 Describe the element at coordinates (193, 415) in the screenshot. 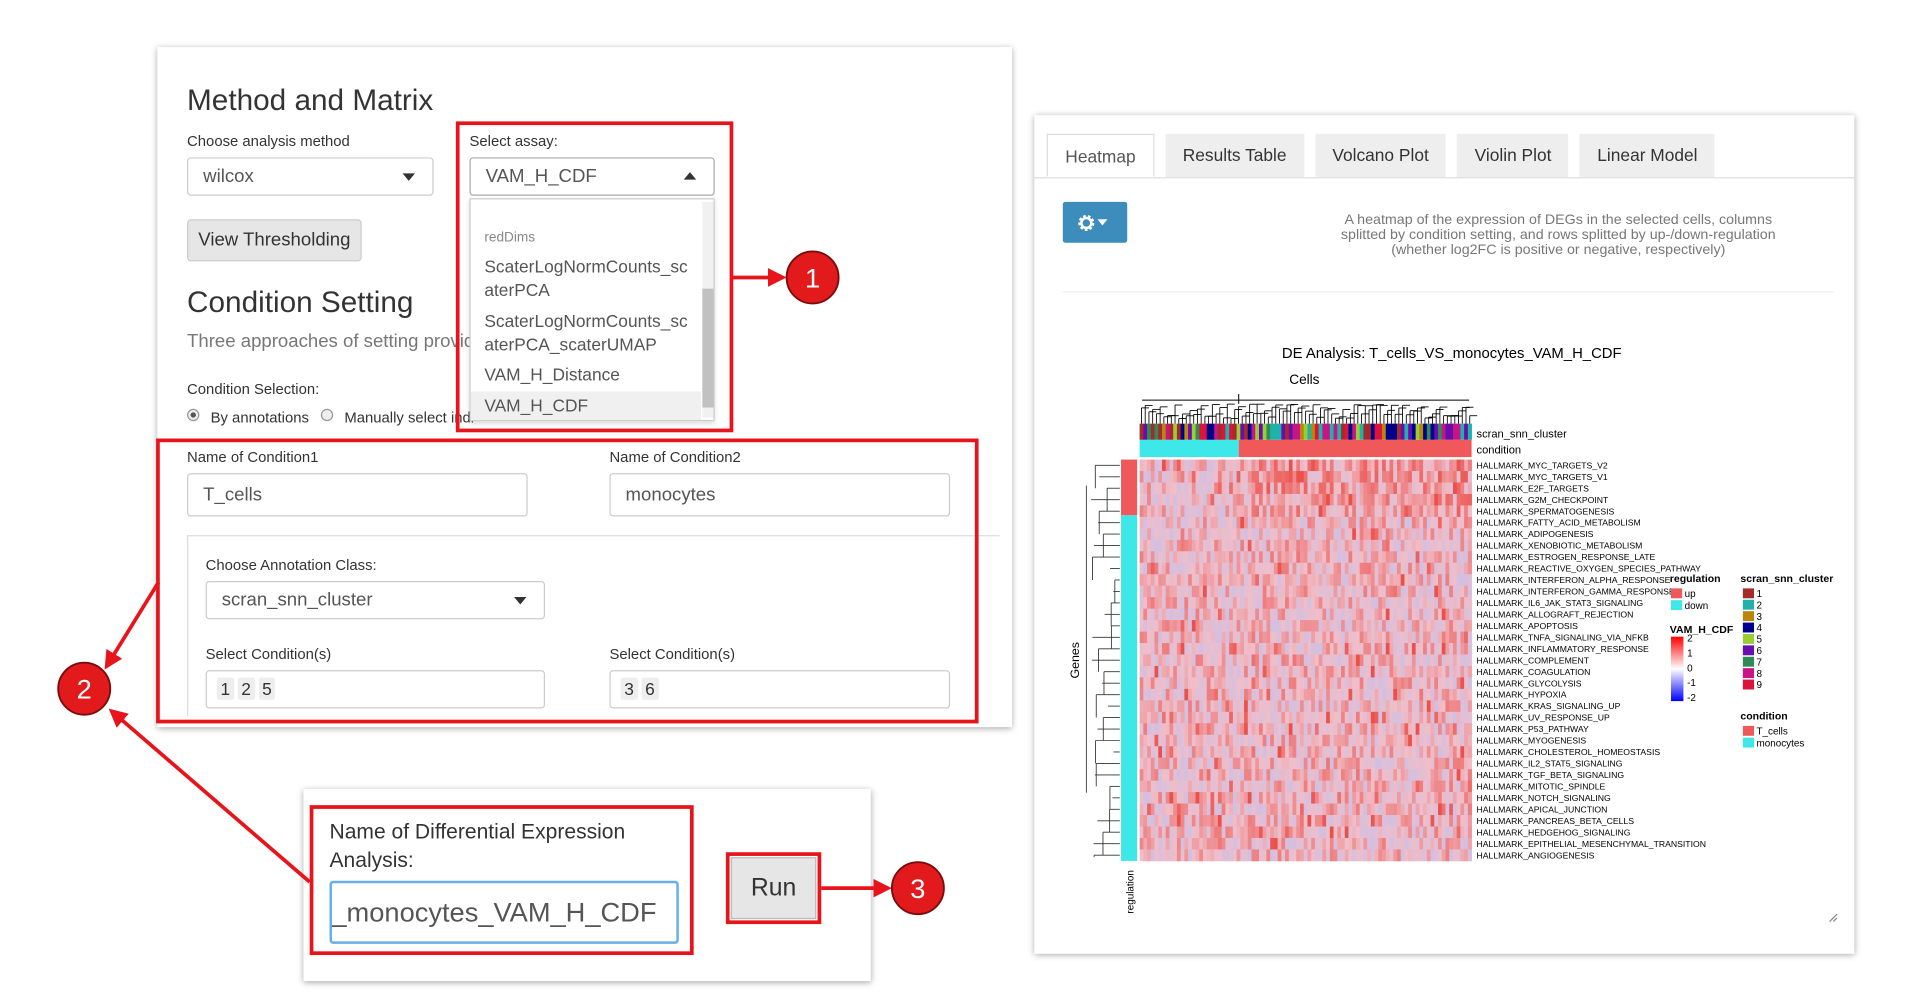

I see `radio-checked` at that location.